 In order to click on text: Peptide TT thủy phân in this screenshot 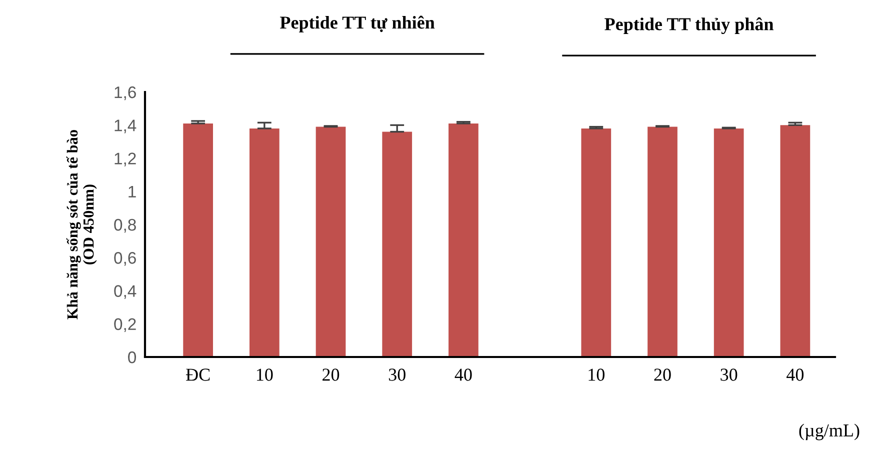, I will do `click(689, 25)`.